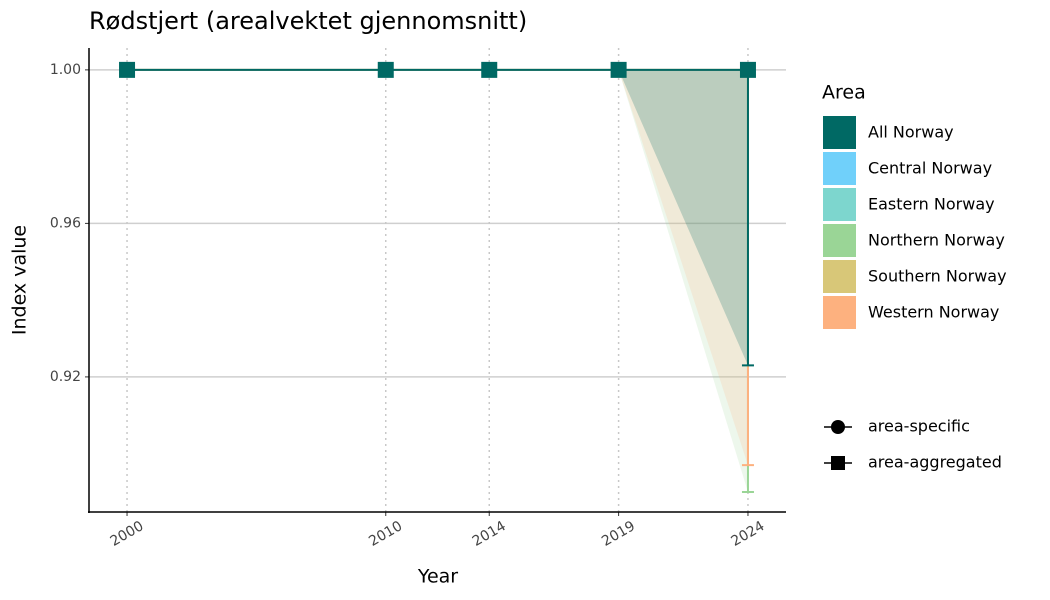  I want to click on legend-label: Southern Norway, so click(937, 276).